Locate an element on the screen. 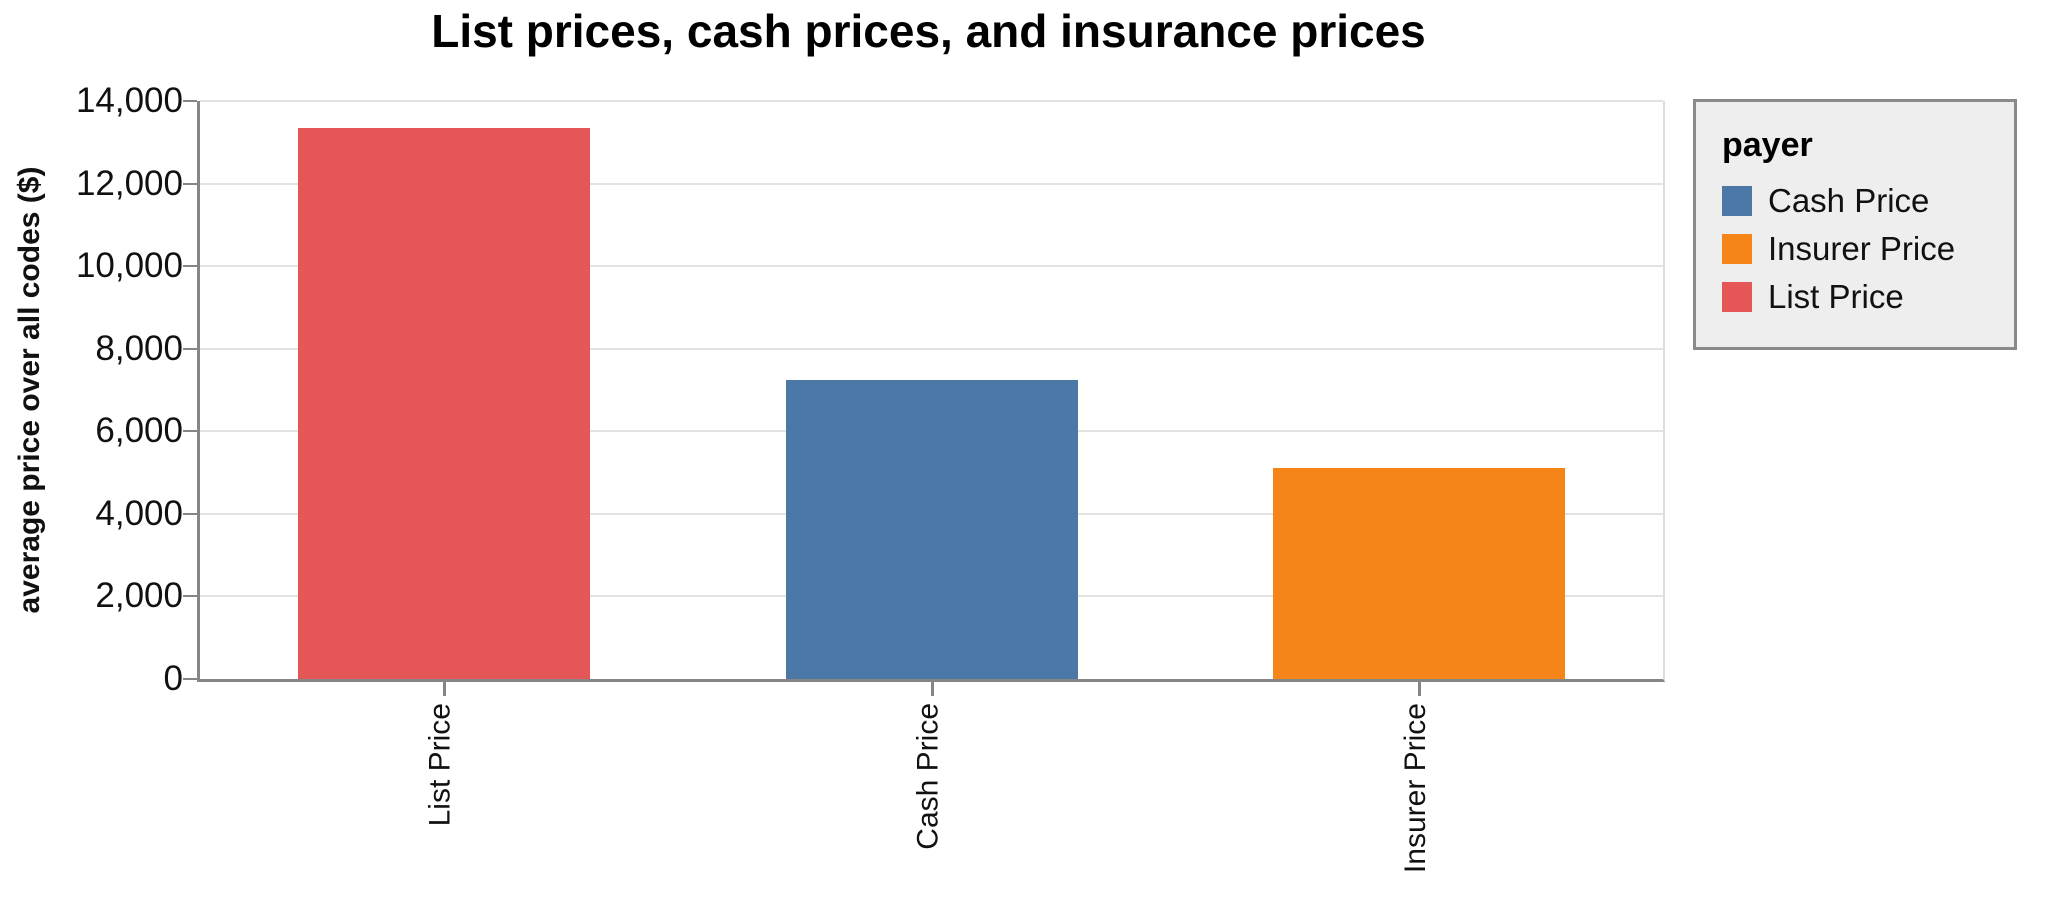 This screenshot has width=2068, height=898. legend-entry-insurer-price: Insurer Price is located at coordinates (1858, 249).